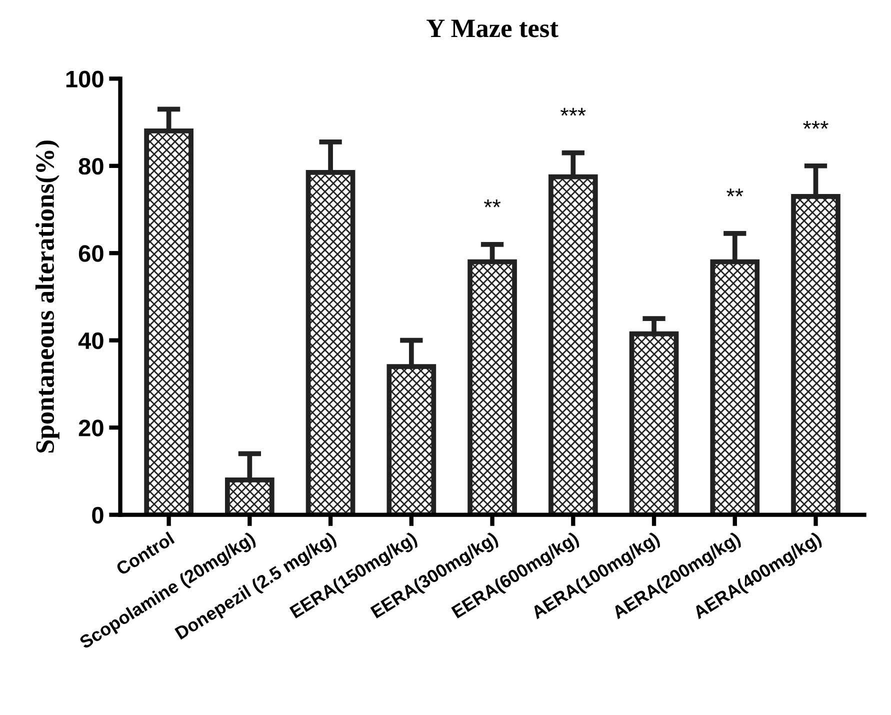 Image resolution: width=891 pixels, height=715 pixels. What do you see at coordinates (98, 515) in the screenshot?
I see `y-tick-label: 0` at bounding box center [98, 515].